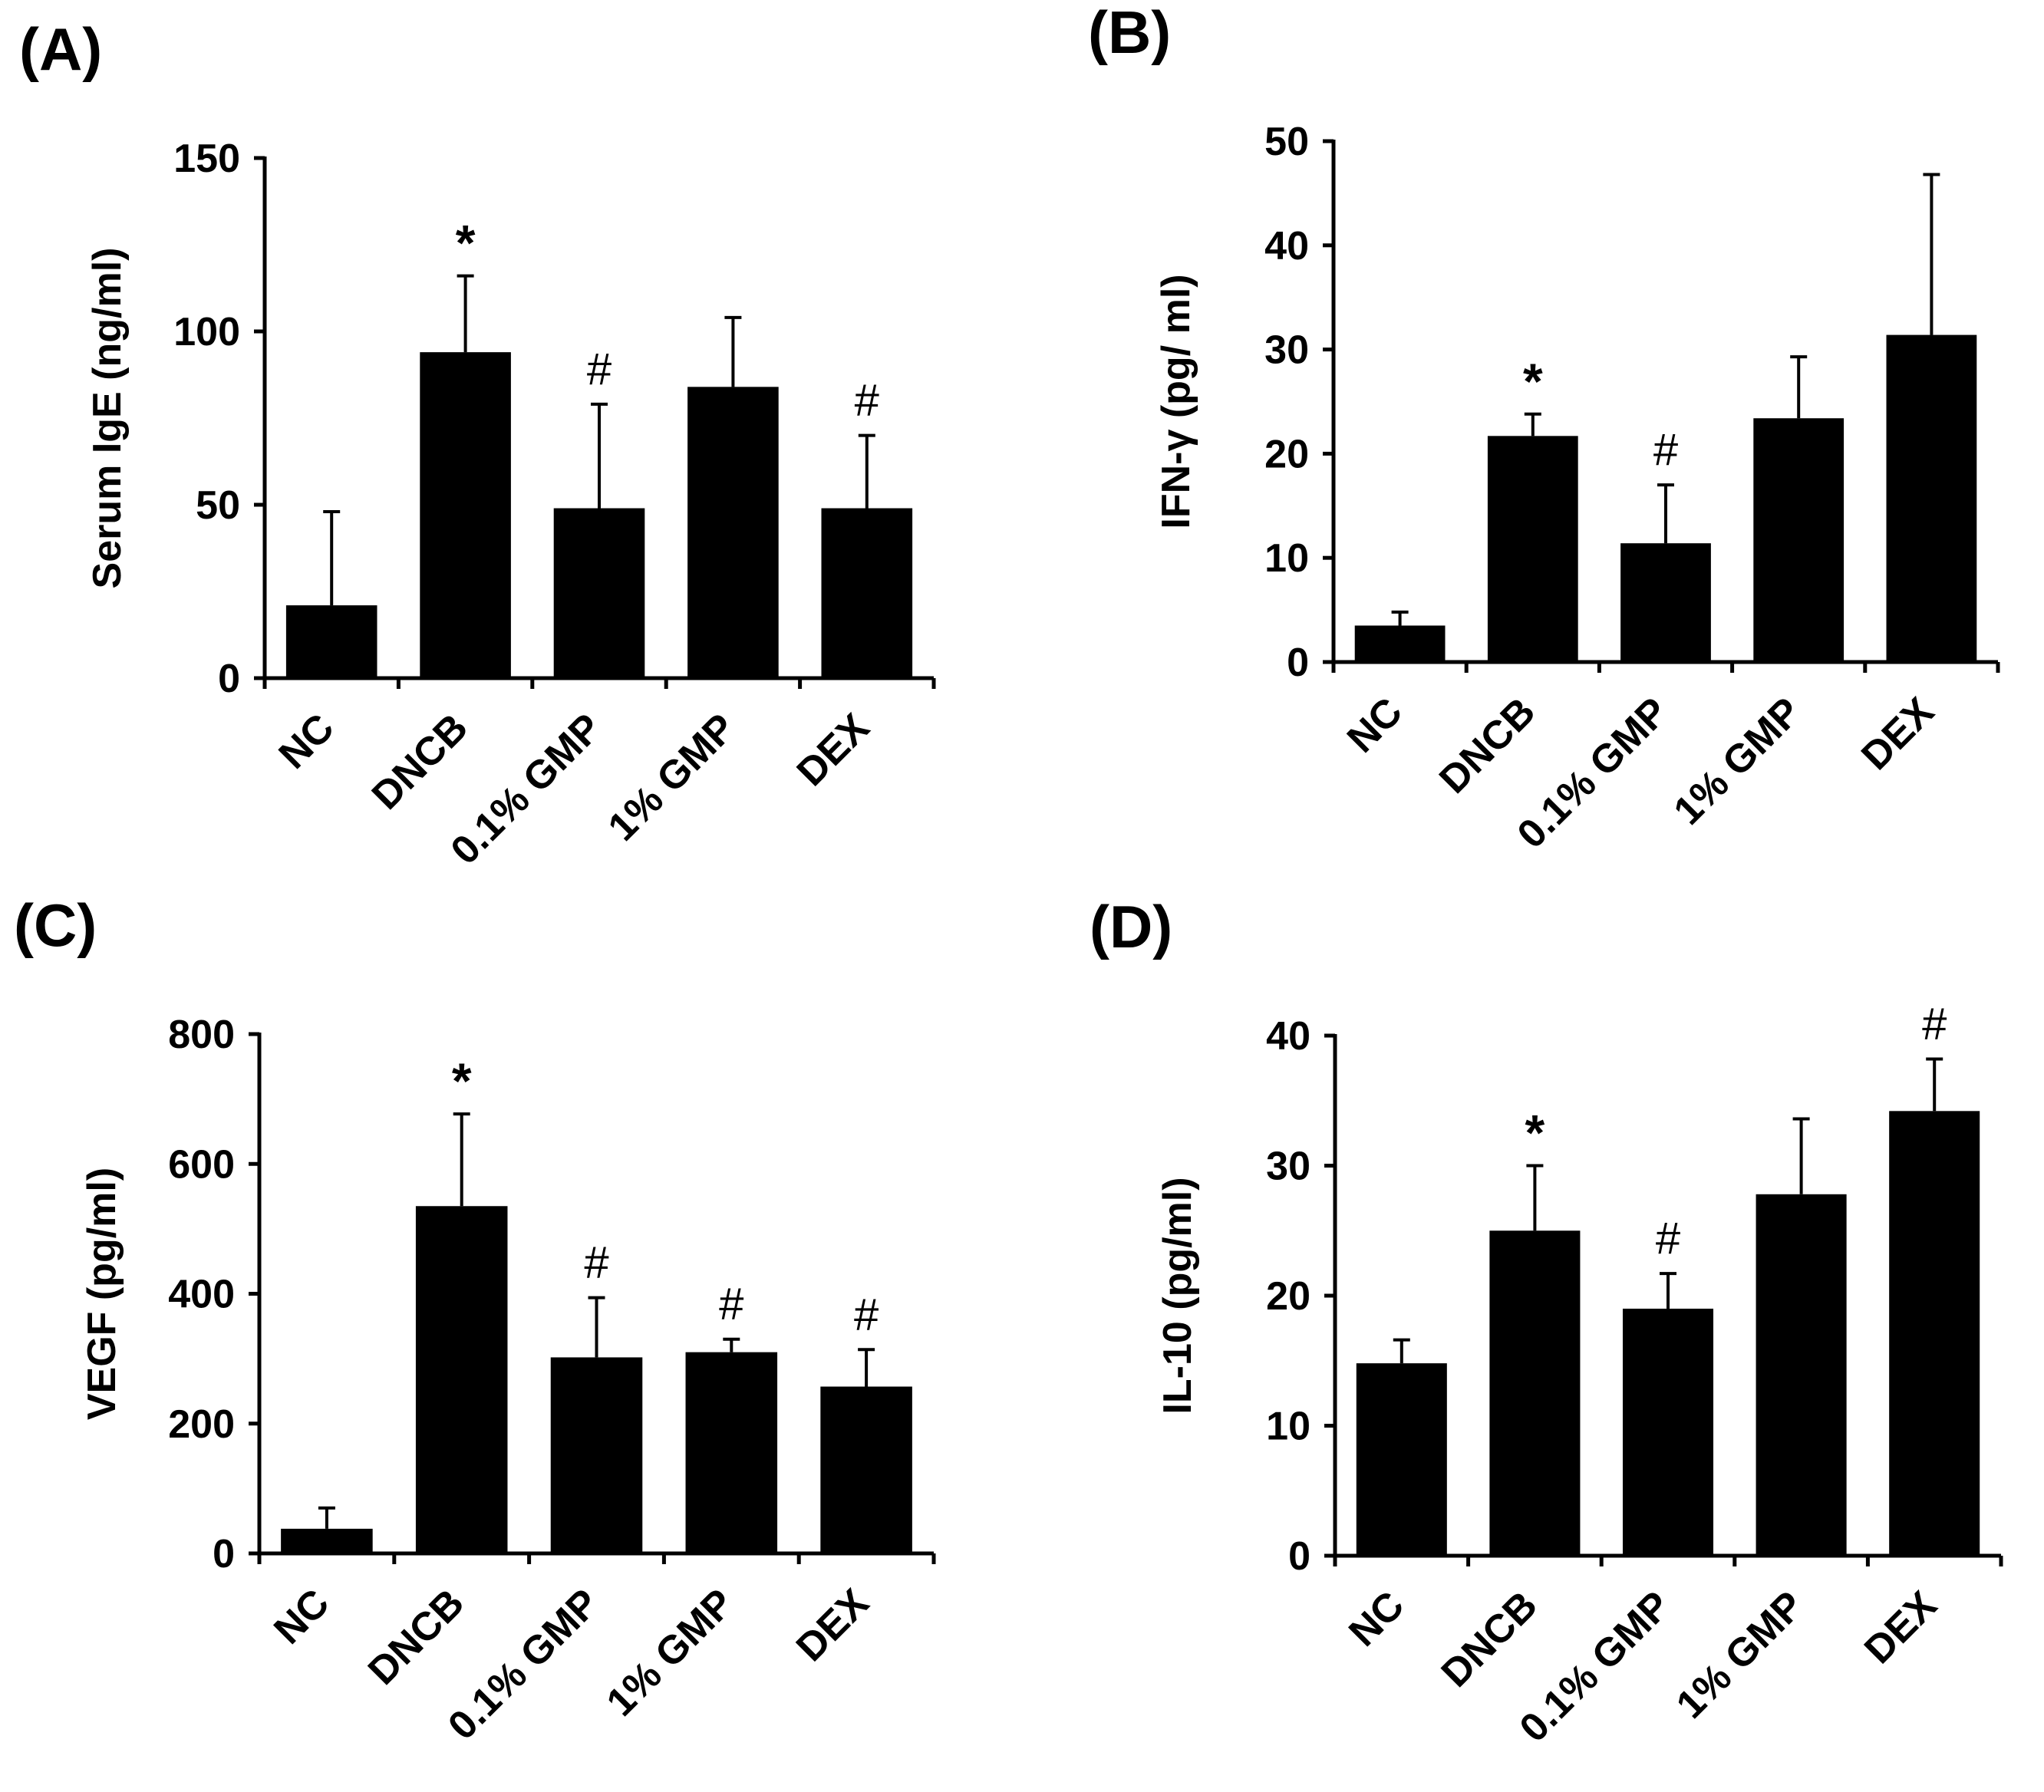  I want to click on panel-c-bar-dncb, so click(461, 1379).